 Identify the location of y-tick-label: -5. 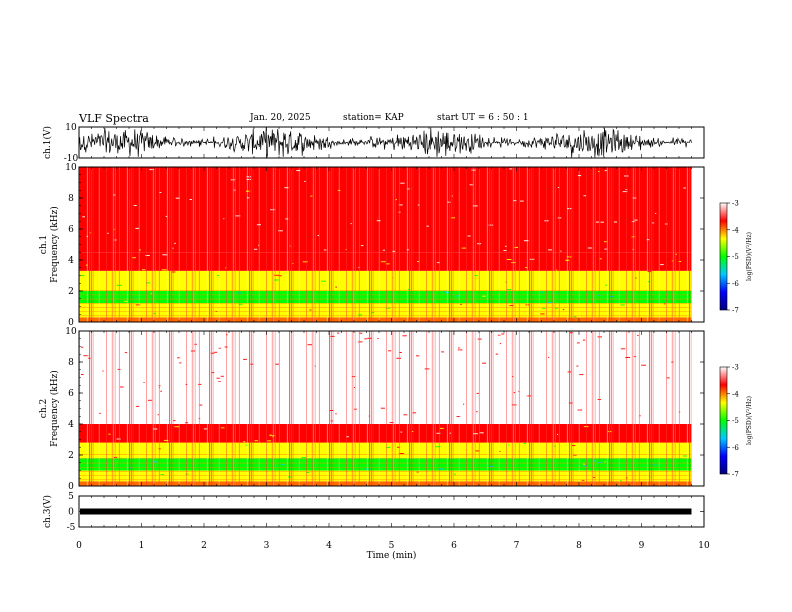
(71, 528).